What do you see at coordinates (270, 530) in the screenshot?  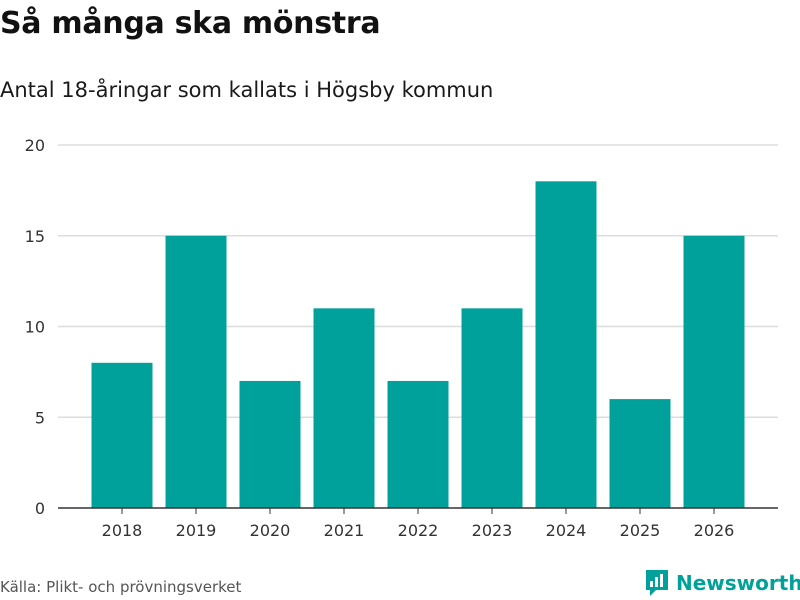 I see `x-tick-label-2020: 2020` at bounding box center [270, 530].